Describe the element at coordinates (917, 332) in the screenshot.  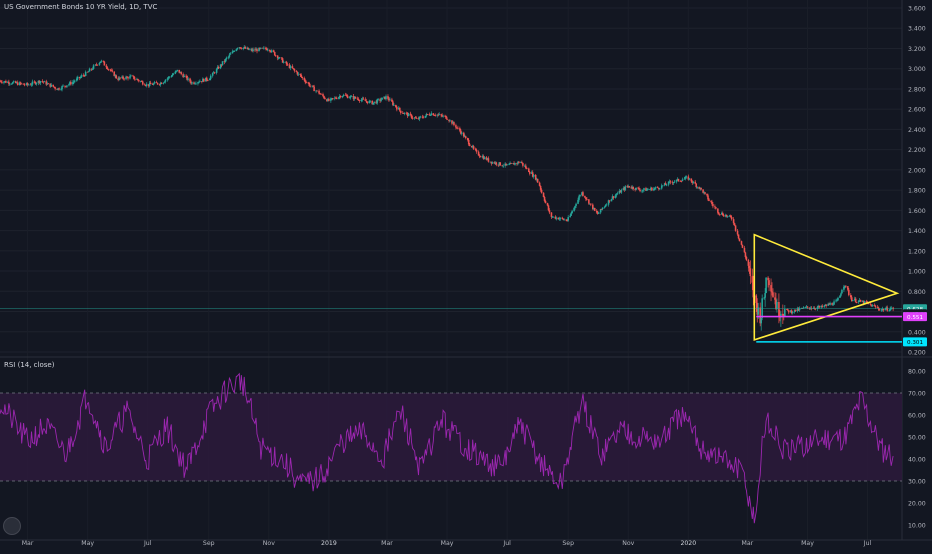
I see `price-tick-label: 0.400` at that location.